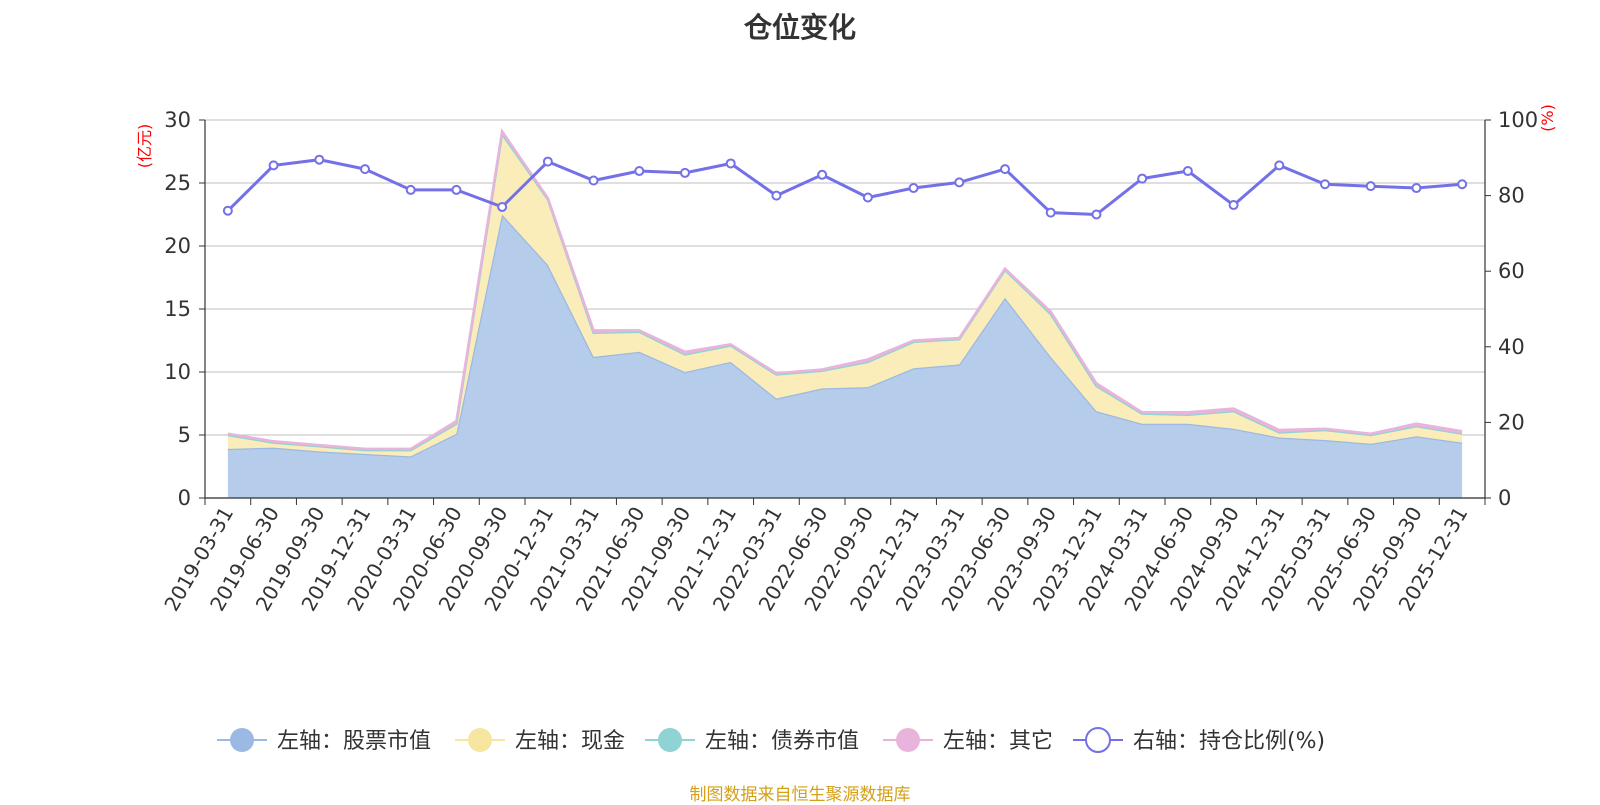  I want to click on left-axis-unit: (亿元), so click(144, 146).